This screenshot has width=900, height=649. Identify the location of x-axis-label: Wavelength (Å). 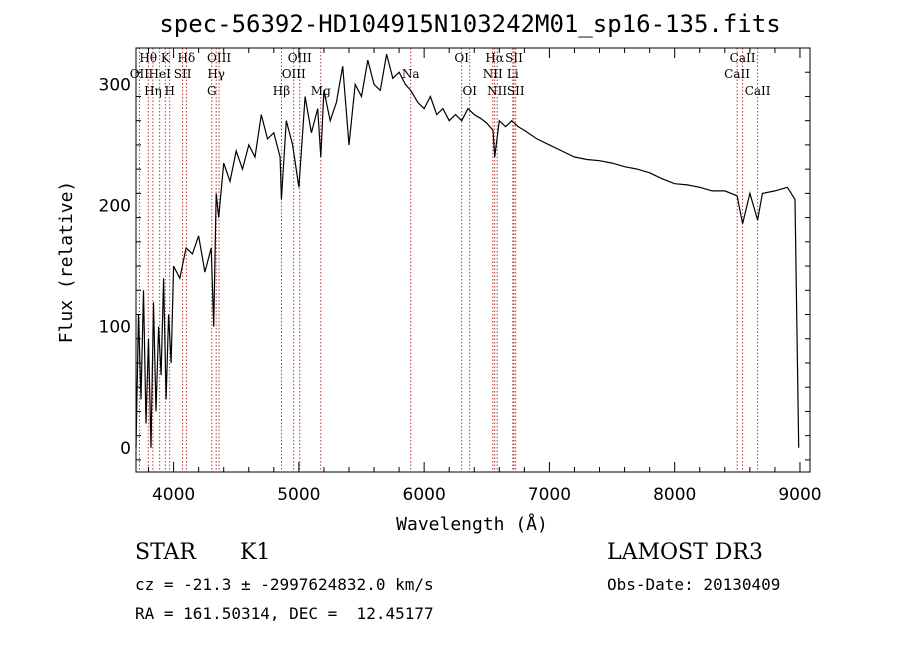
(472, 524).